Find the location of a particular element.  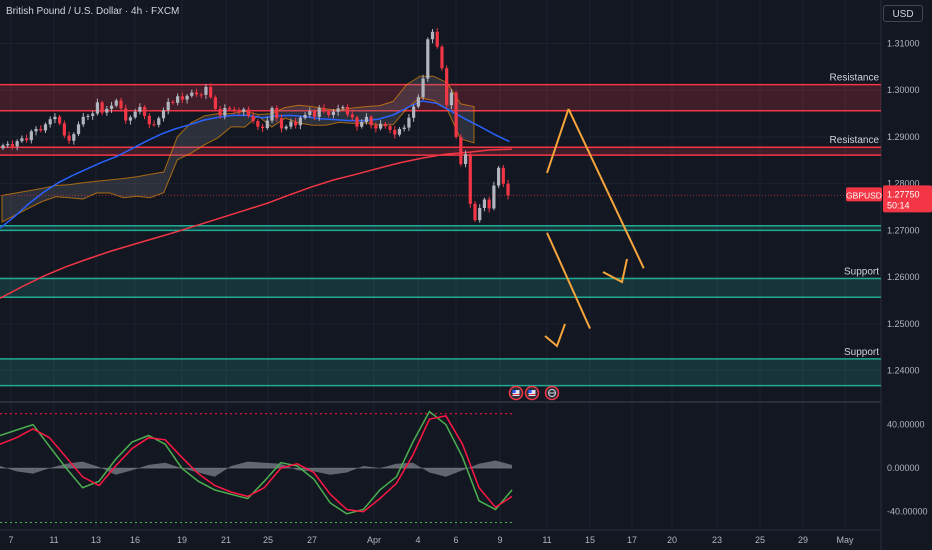

time-tick-label: 16 is located at coordinates (135, 540).